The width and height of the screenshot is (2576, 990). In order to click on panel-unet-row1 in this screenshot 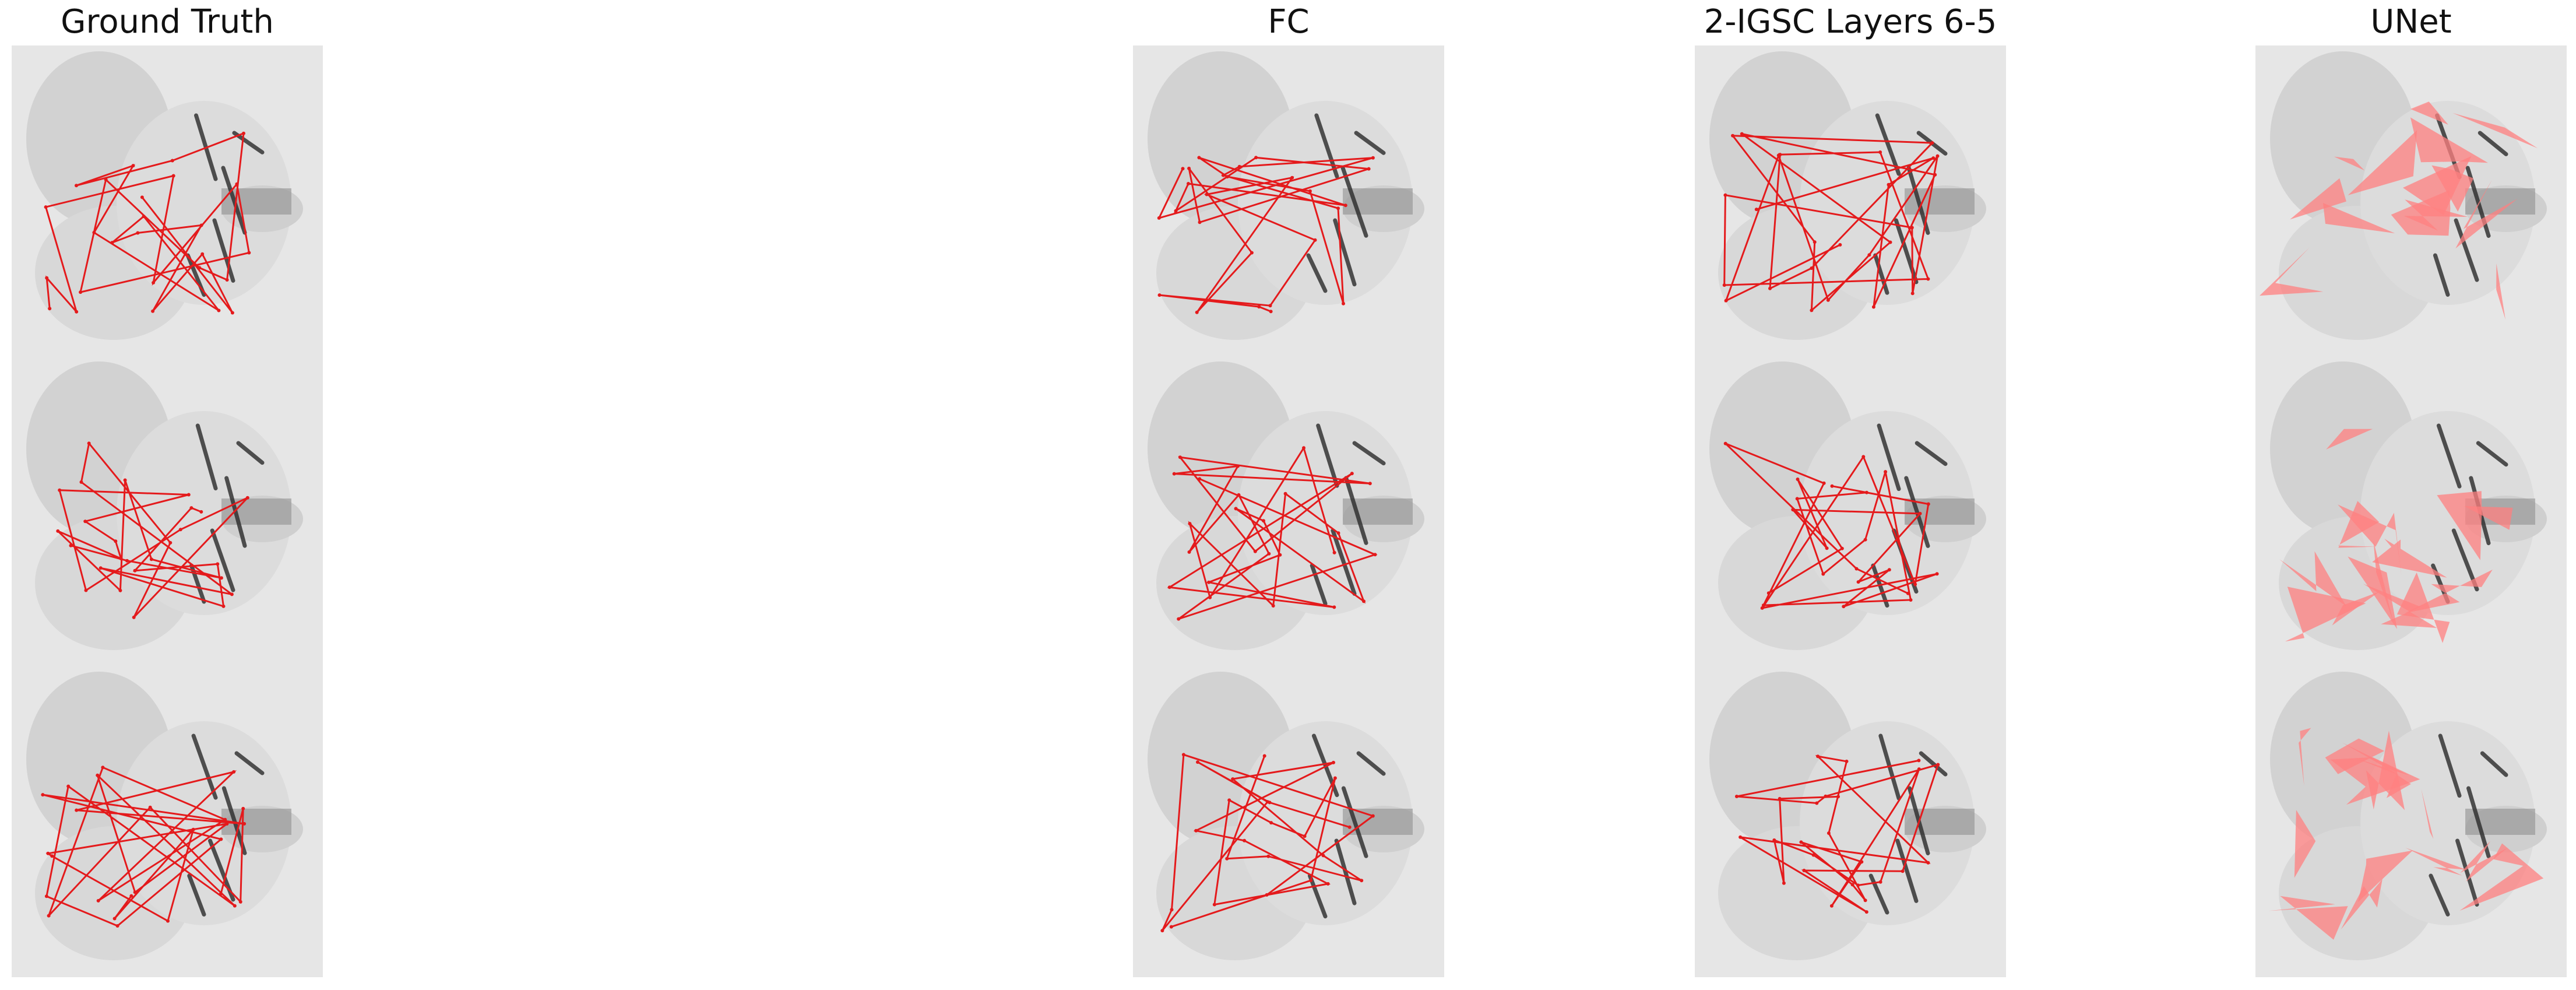, I will do `click(2411, 201)`.